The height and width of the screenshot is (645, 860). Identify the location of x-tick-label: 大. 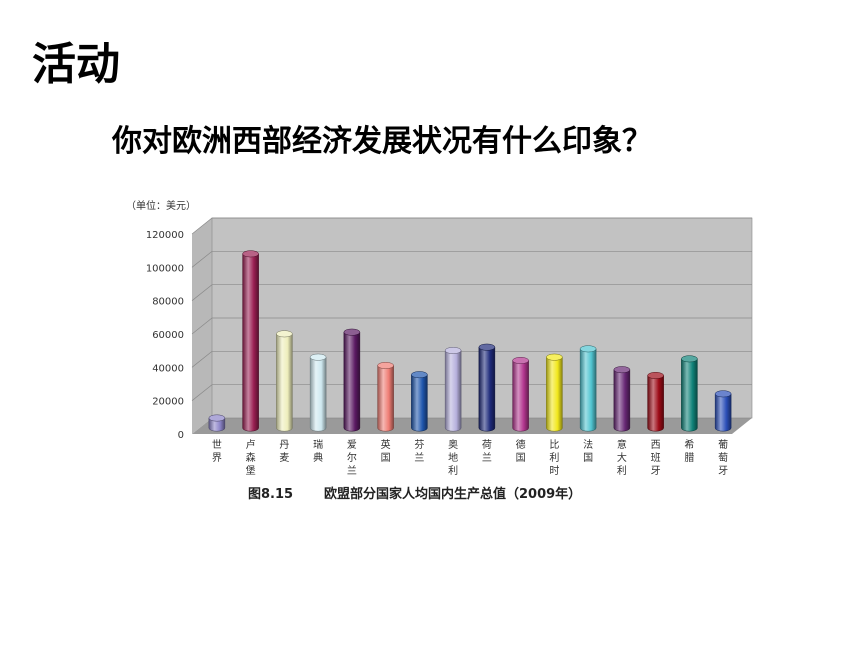
(622, 457).